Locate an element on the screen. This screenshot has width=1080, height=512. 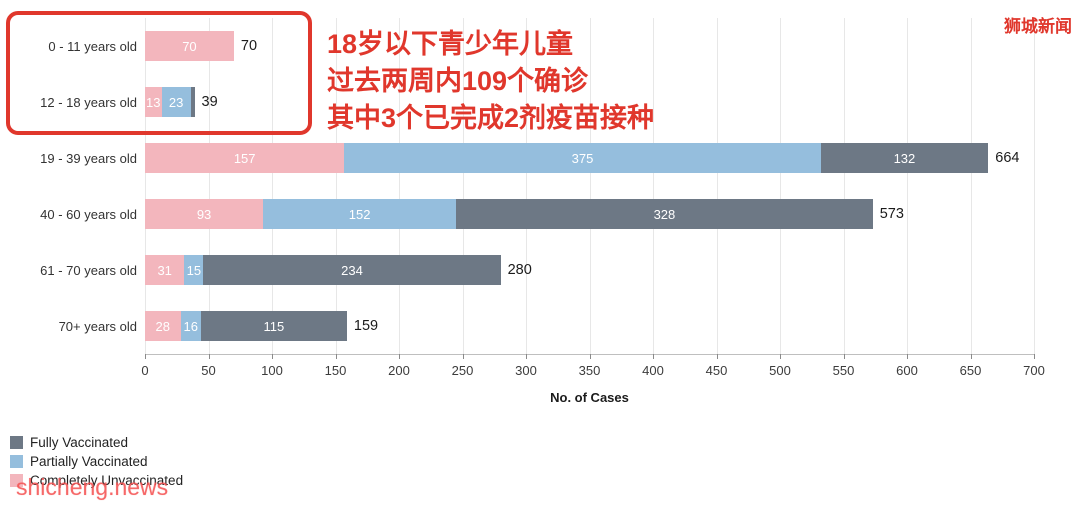
bar-row: 19 - 39 years old 157 375 132 664 is located at coordinates (540, 158).